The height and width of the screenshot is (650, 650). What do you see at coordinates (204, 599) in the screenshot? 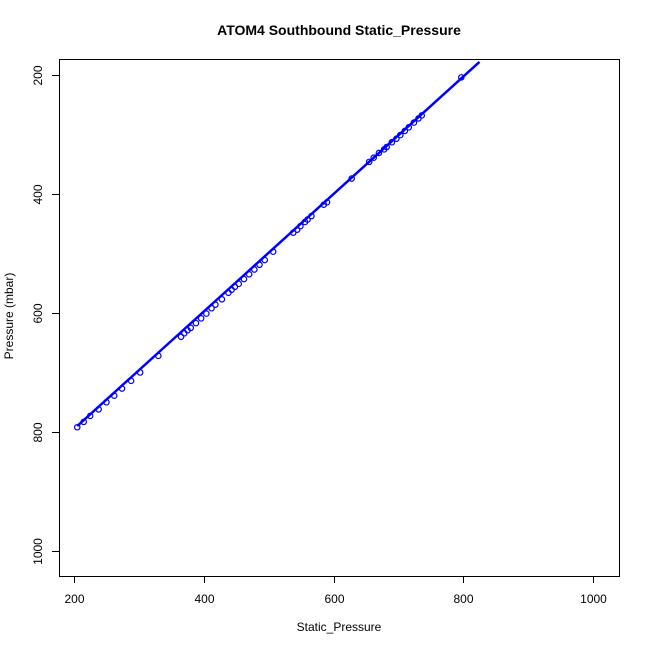
I see `x-tick-label: 400` at bounding box center [204, 599].